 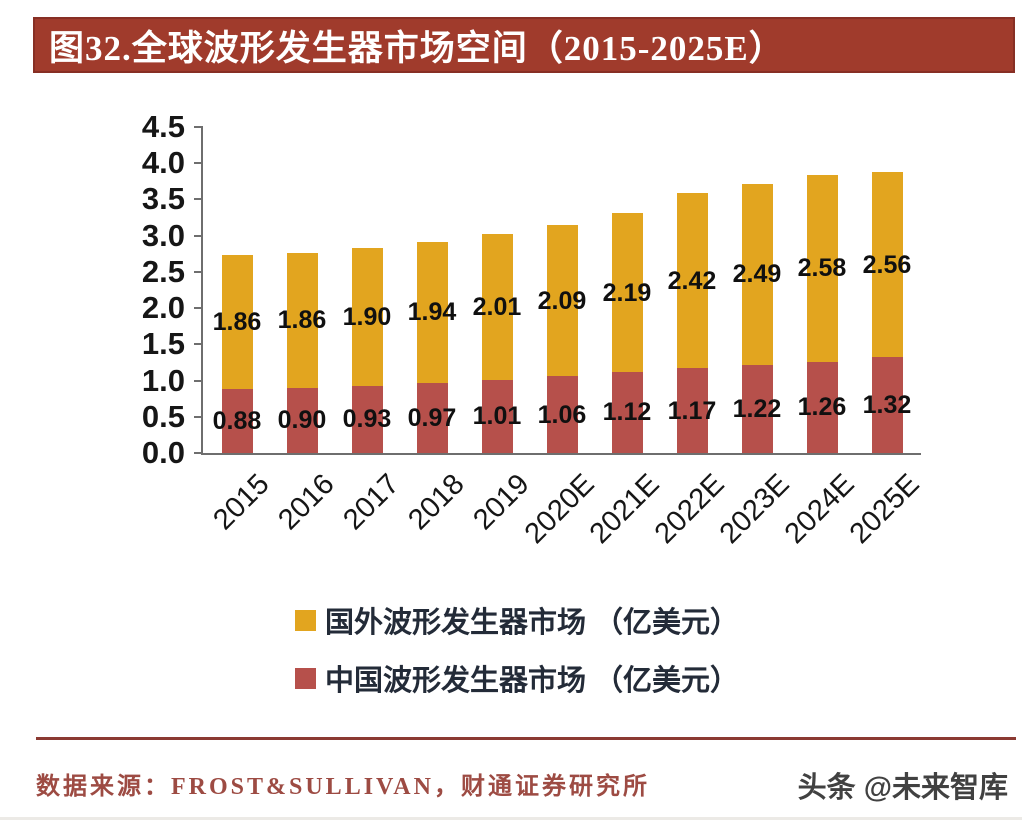 I want to click on value-label-china: 1.01, so click(x=497, y=416).